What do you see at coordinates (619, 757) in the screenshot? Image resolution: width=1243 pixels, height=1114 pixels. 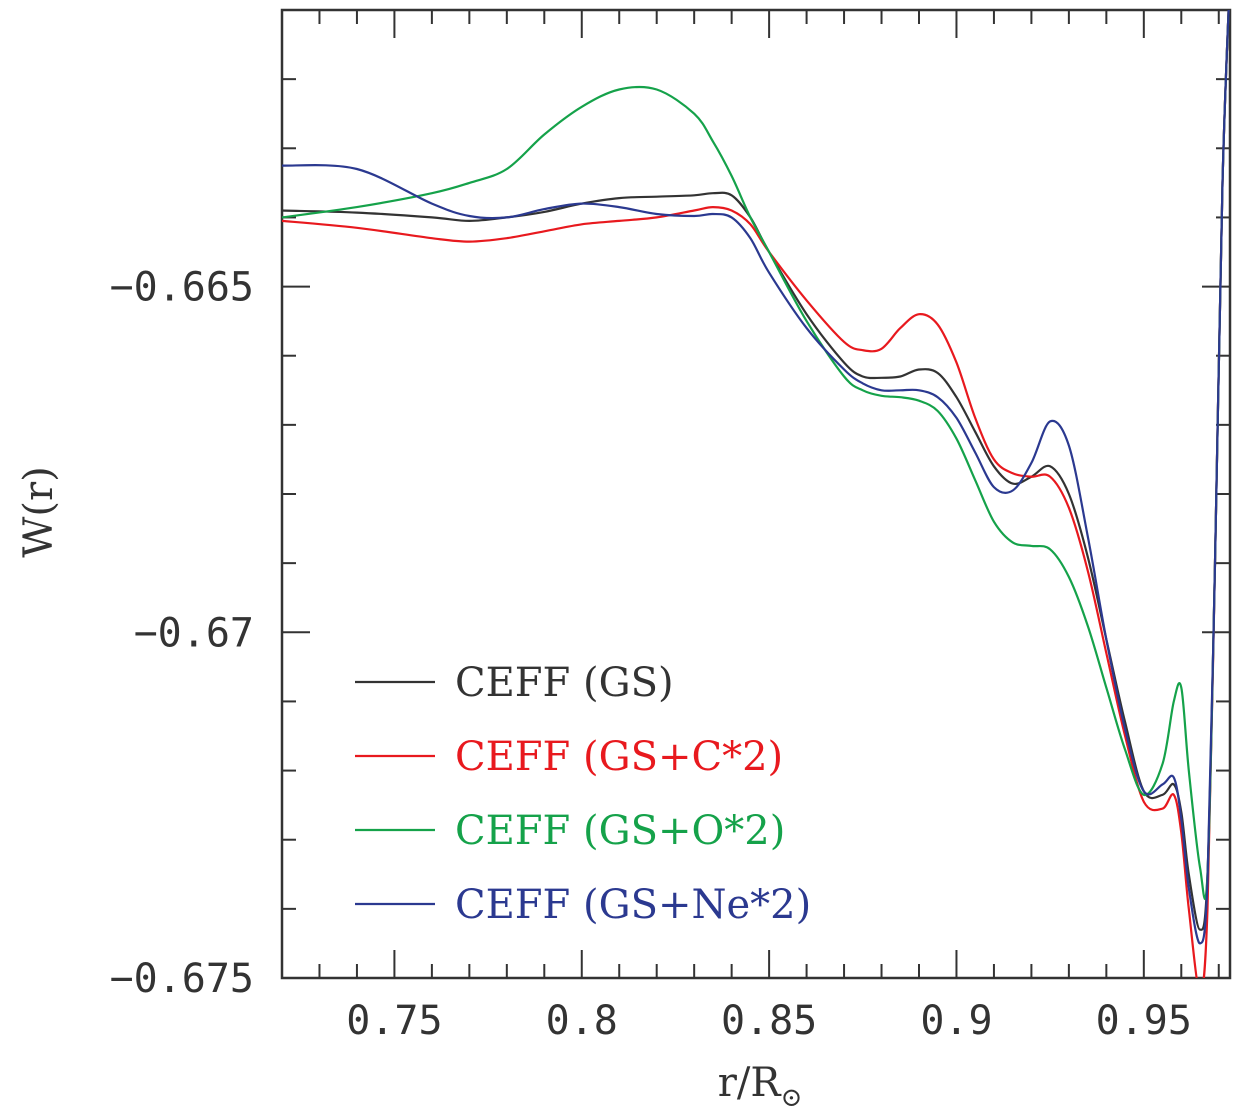 I see `legend-label: CEFF (GS+C*2)` at bounding box center [619, 757].